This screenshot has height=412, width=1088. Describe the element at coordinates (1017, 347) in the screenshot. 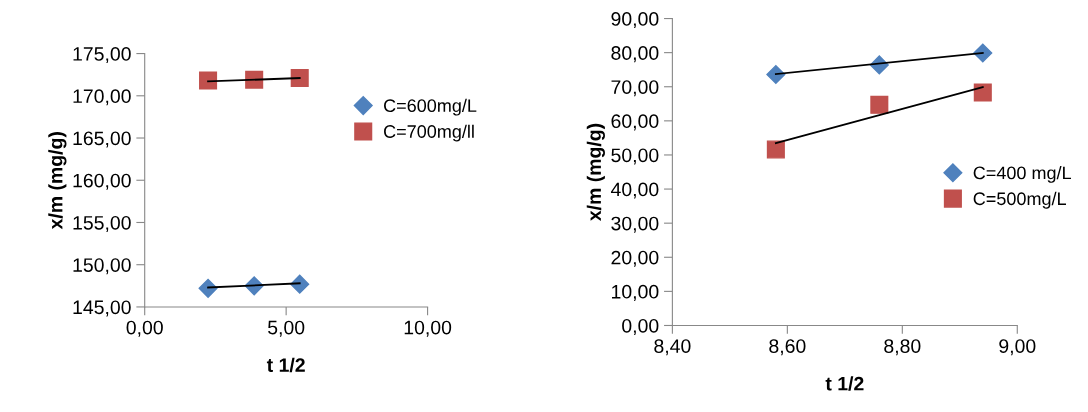

I see `x-tick-label: 9,00` at that location.